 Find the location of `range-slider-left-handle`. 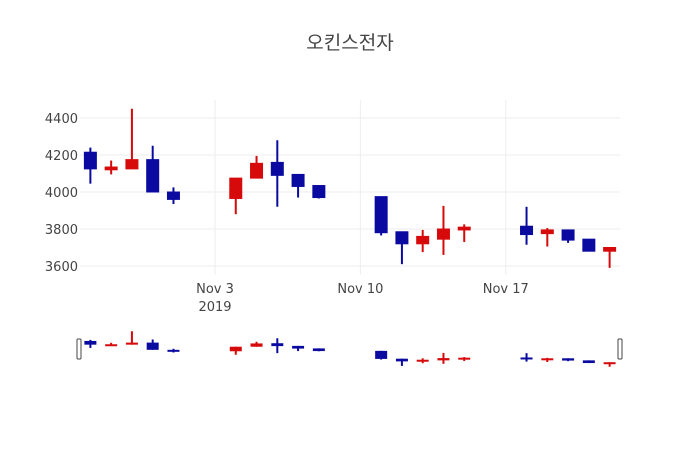

range-slider-left-handle is located at coordinates (79, 349).